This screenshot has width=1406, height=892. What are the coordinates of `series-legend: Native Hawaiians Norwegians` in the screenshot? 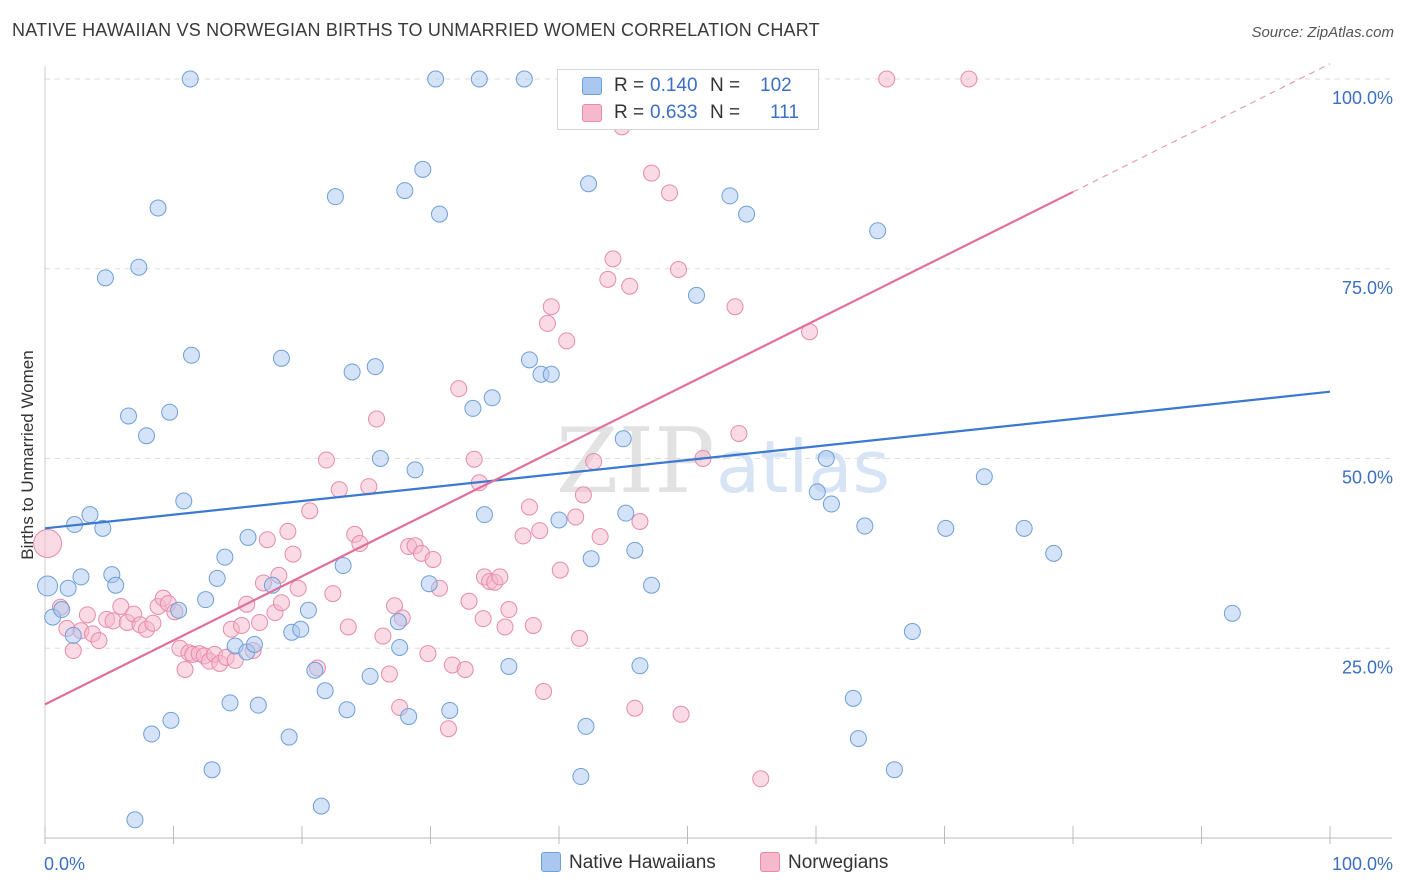 It's located at (703, 865).